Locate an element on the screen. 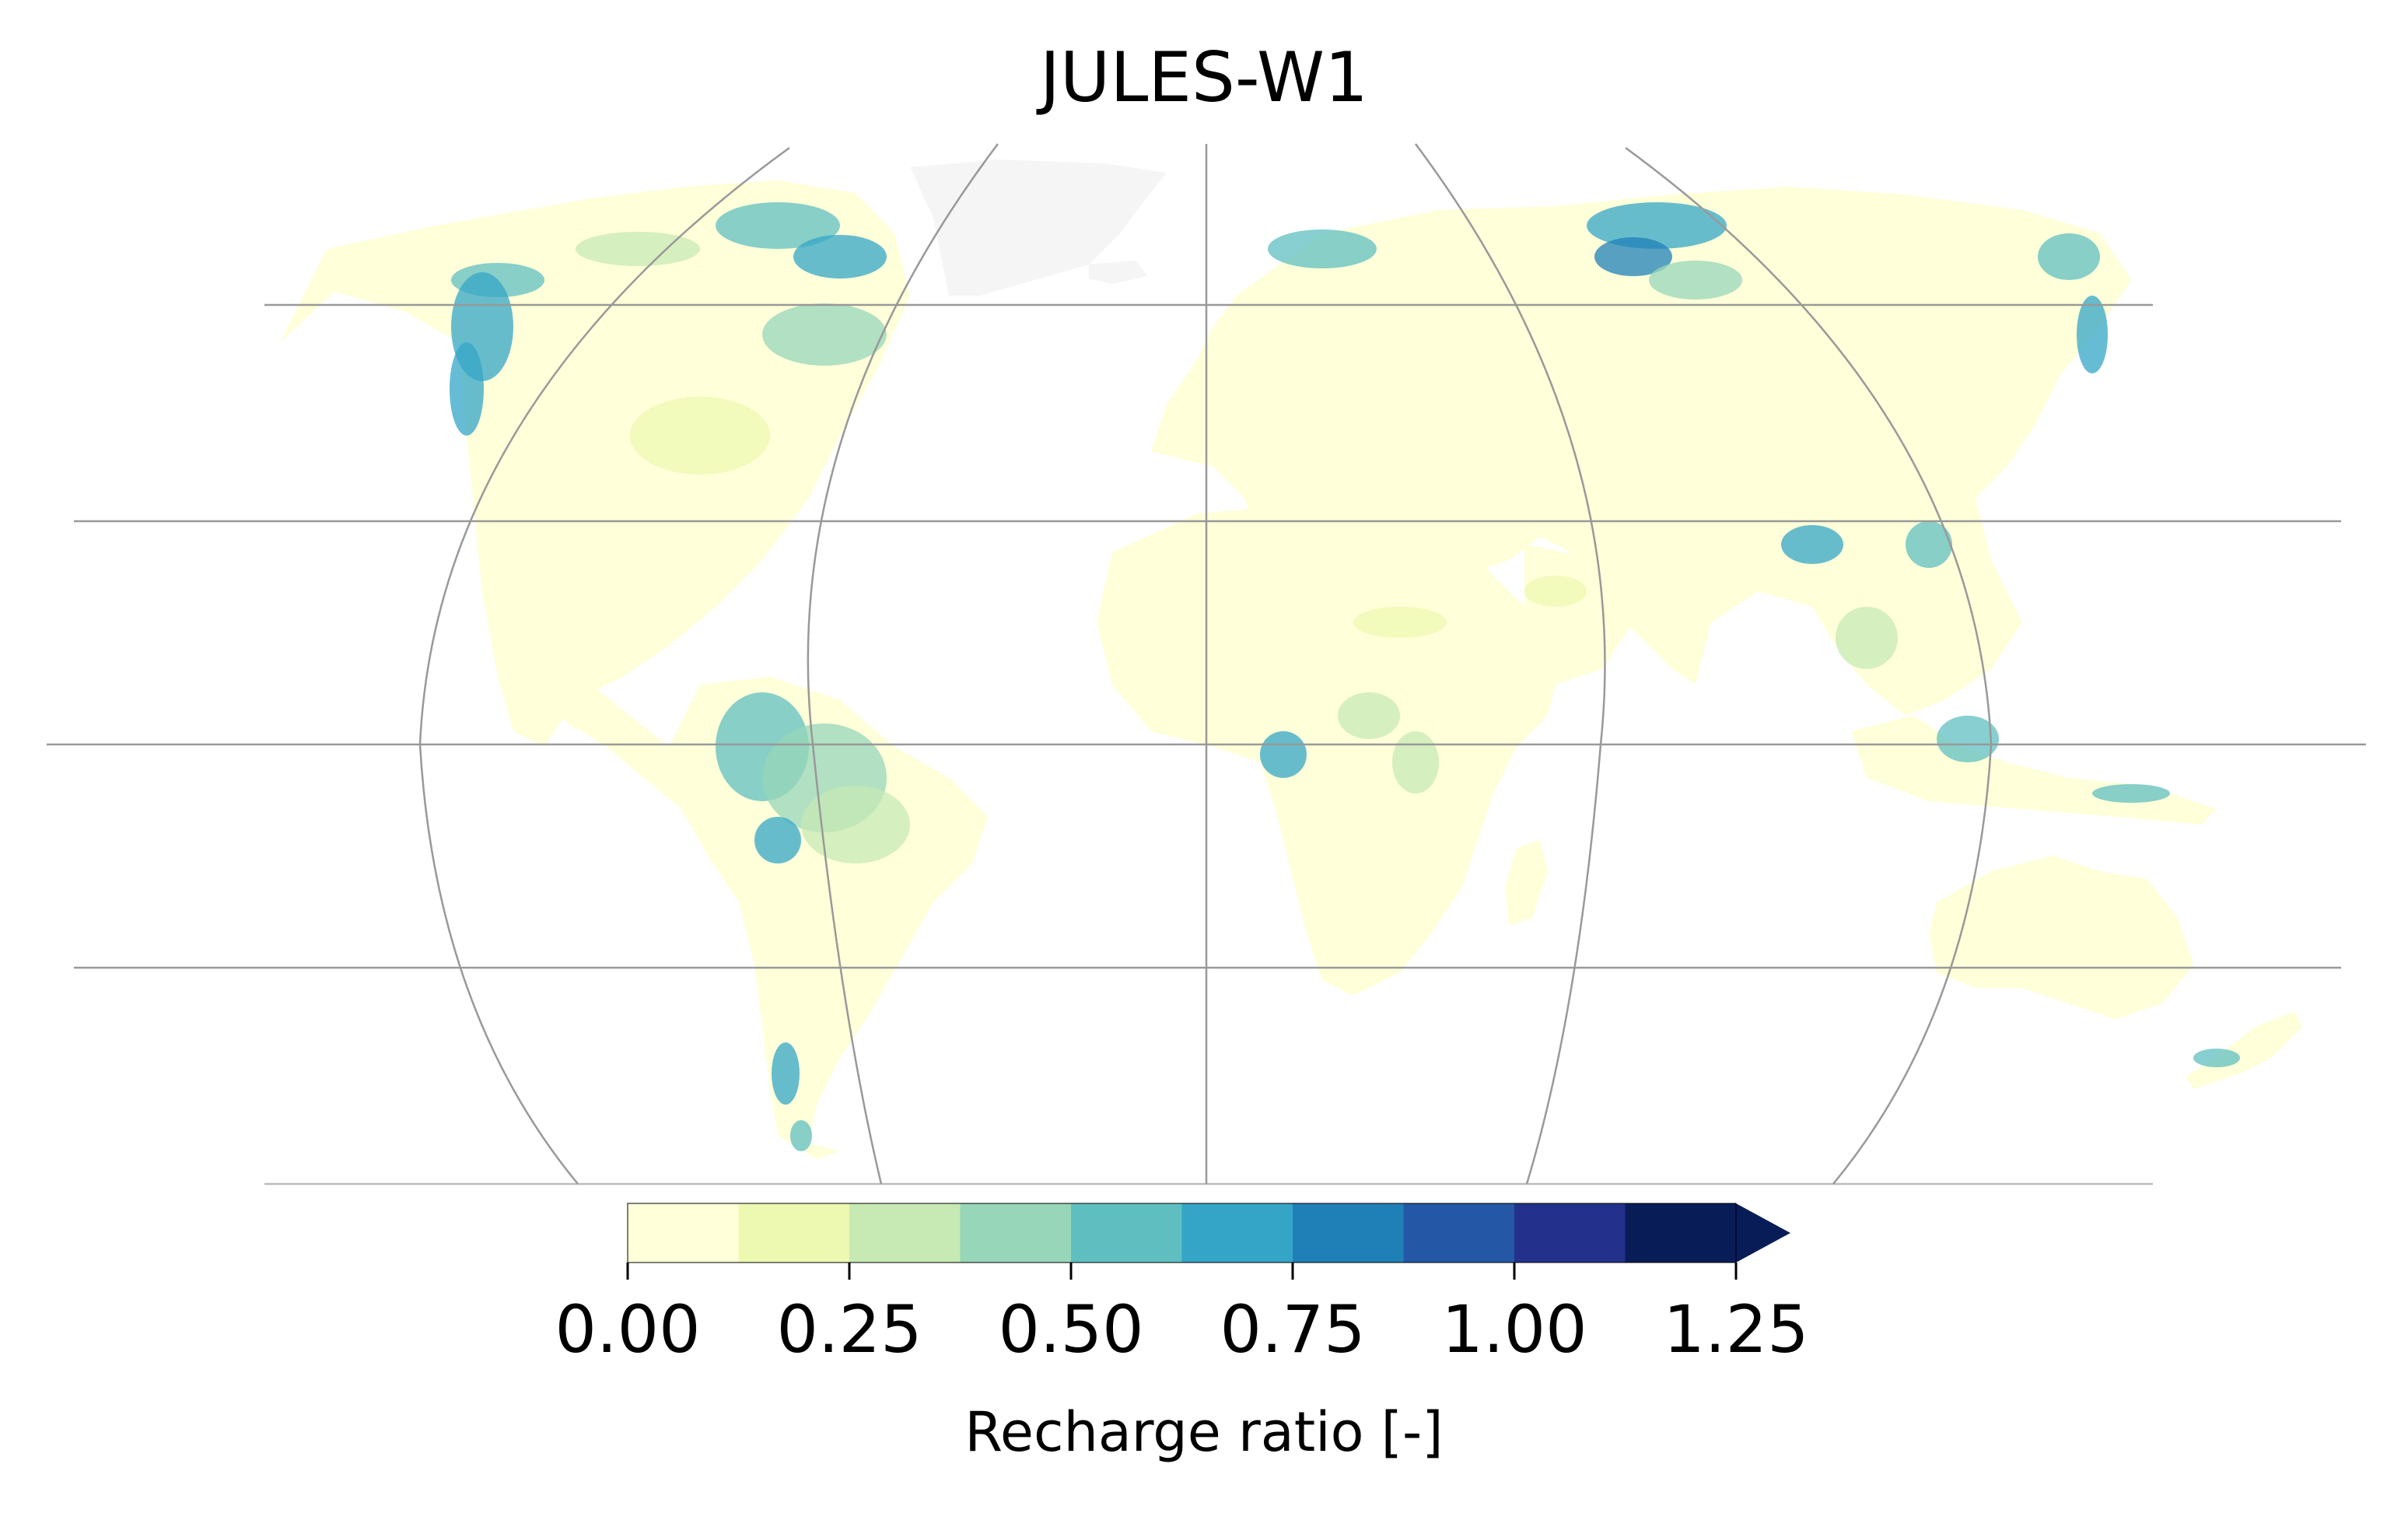  colorbar is located at coordinates (1208, 1241).